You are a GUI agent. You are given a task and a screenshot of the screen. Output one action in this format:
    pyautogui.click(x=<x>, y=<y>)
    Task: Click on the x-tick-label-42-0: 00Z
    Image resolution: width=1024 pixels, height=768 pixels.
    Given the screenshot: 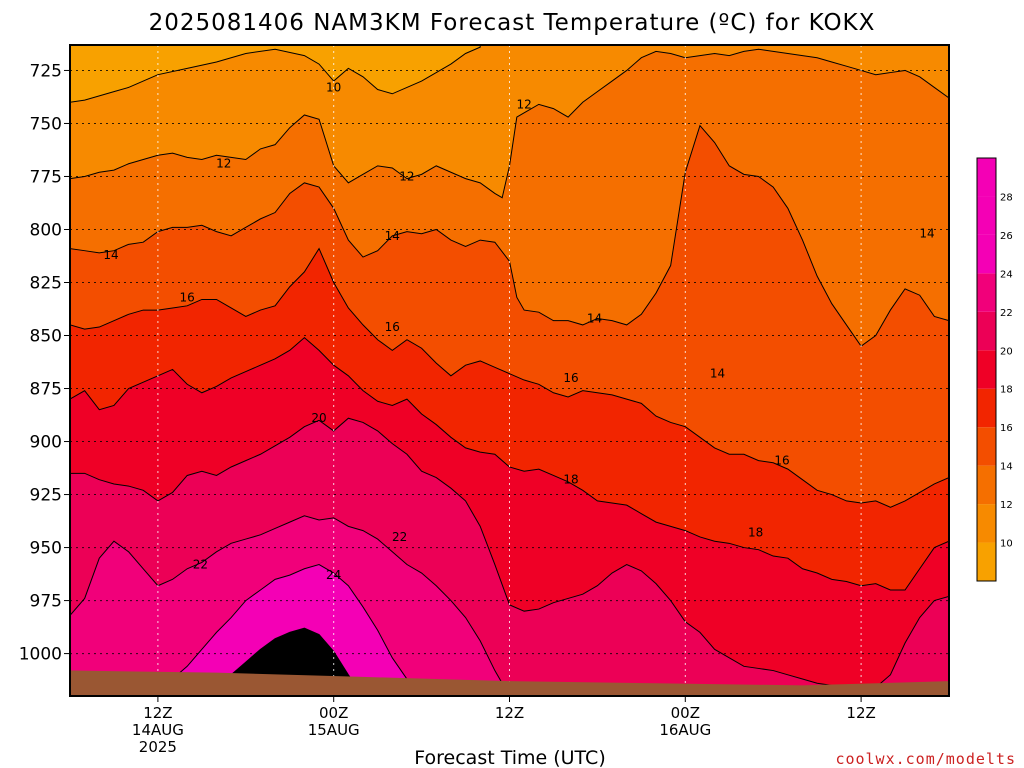 What is the action you would take?
    pyautogui.click(x=685, y=713)
    